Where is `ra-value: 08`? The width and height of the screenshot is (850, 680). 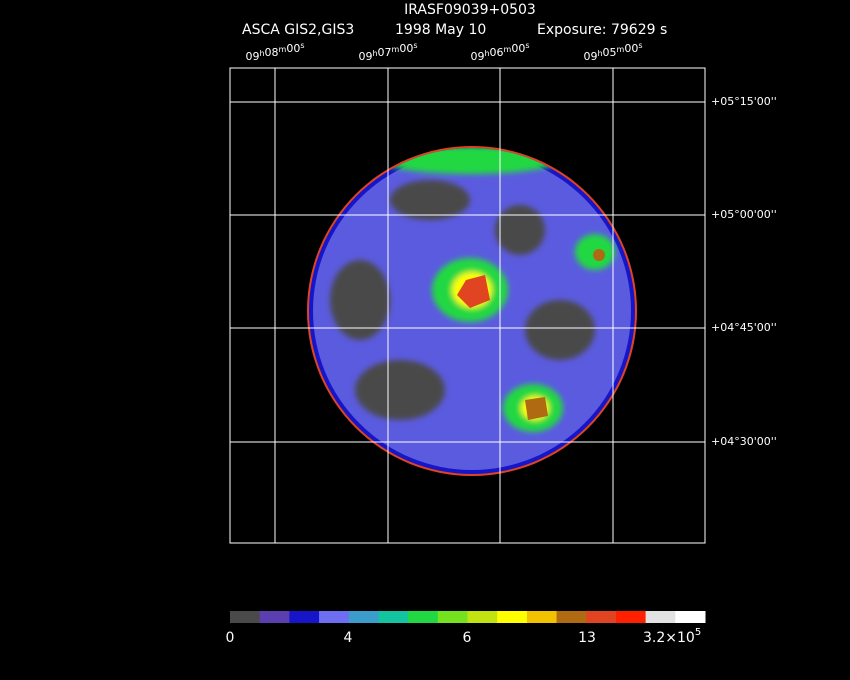
ra-value: 08 is located at coordinates (272, 52).